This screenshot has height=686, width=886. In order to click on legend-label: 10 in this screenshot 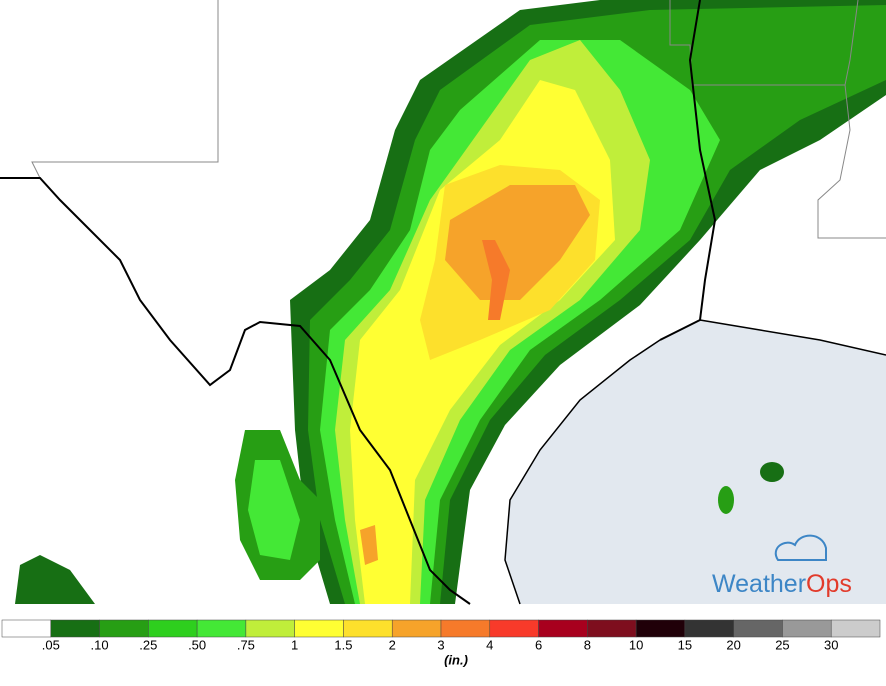, I will do `click(636, 644)`.